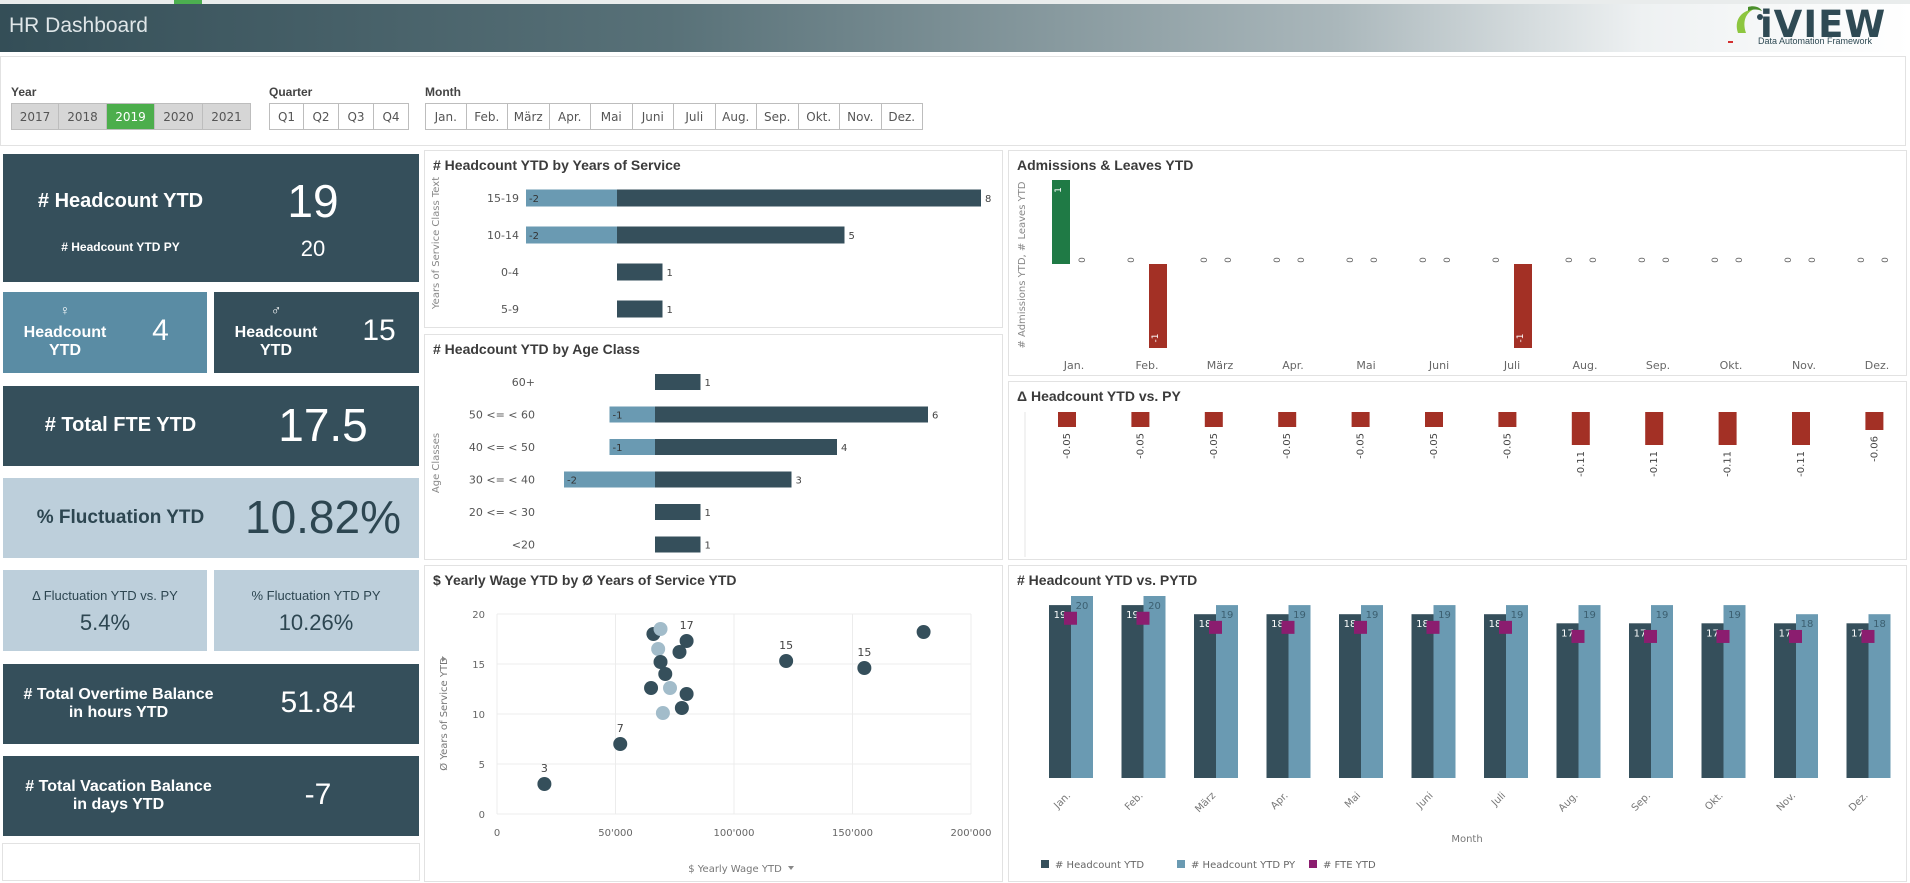 The image size is (1910, 883). I want to click on month-nov-button: Nov., so click(861, 116).